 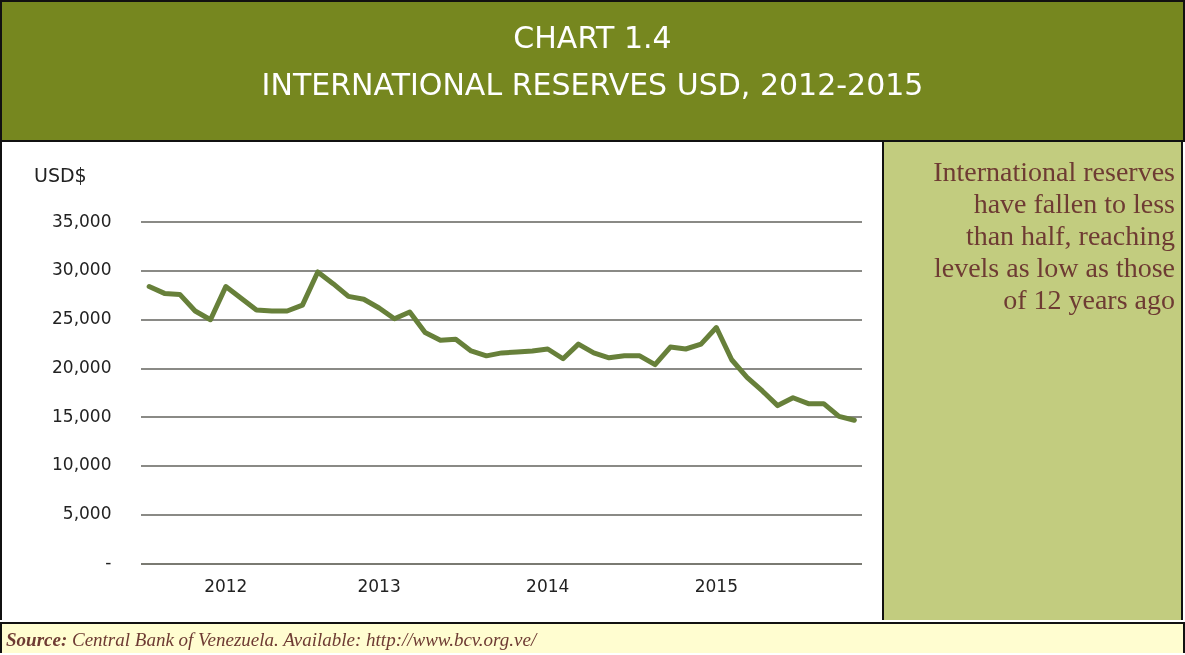 What do you see at coordinates (87, 513) in the screenshot?
I see `y-tick-label: 5,000` at bounding box center [87, 513].